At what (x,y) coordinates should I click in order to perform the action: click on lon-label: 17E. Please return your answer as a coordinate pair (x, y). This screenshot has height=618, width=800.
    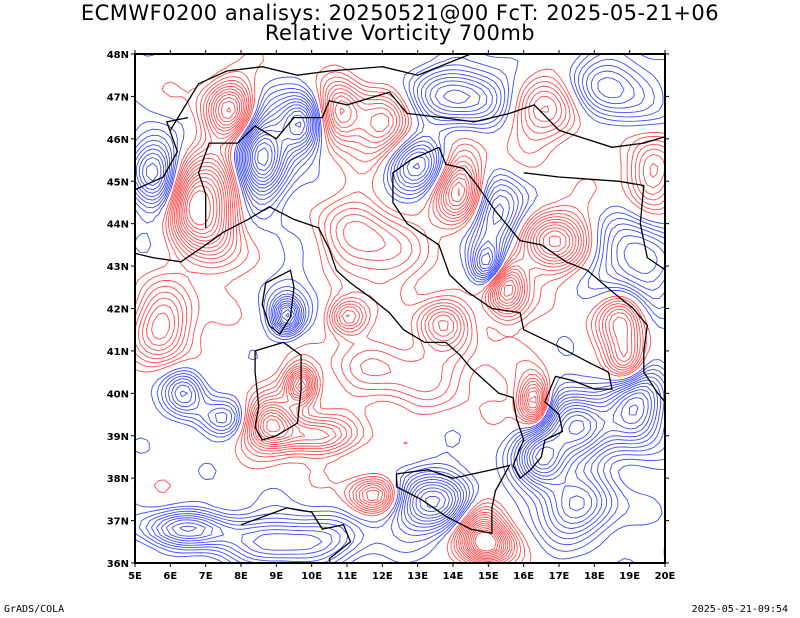
    Looking at the image, I should click on (559, 576).